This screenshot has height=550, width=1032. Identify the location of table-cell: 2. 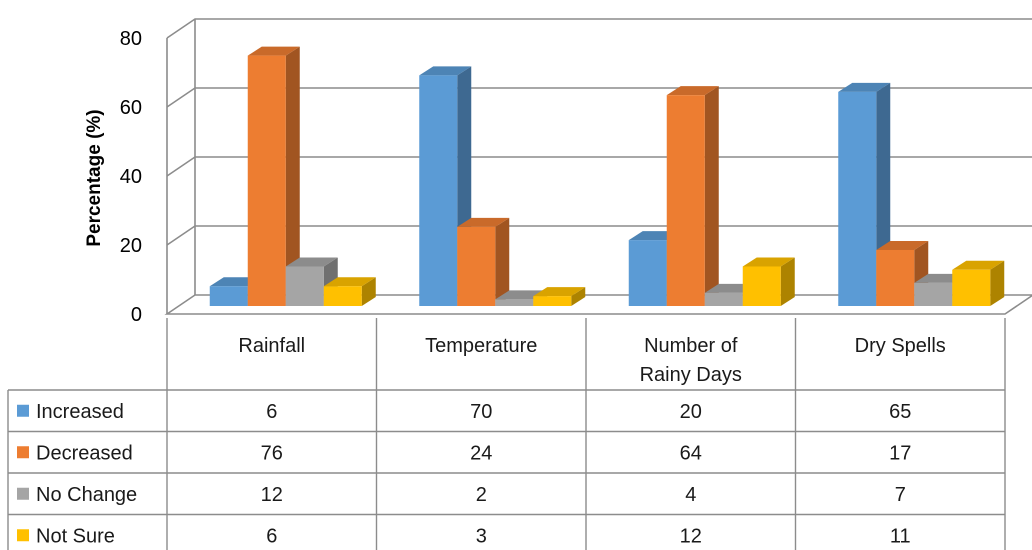
(481, 495).